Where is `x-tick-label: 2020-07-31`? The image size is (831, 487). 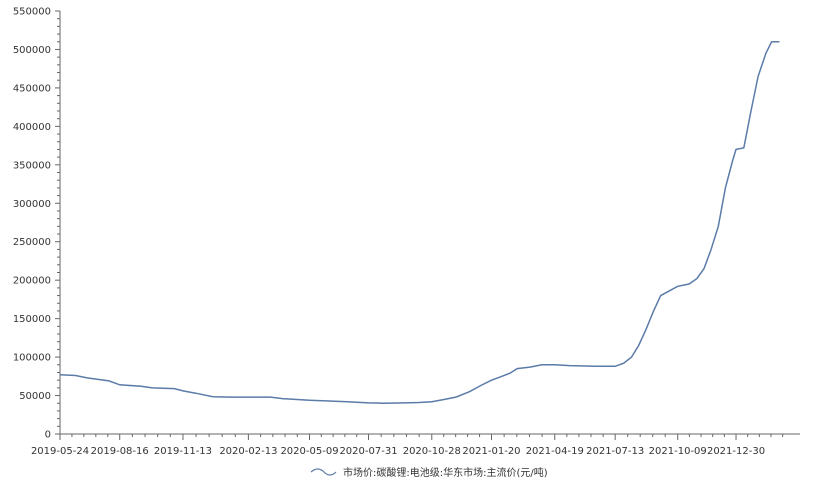
x-tick-label: 2020-07-31 is located at coordinates (368, 451).